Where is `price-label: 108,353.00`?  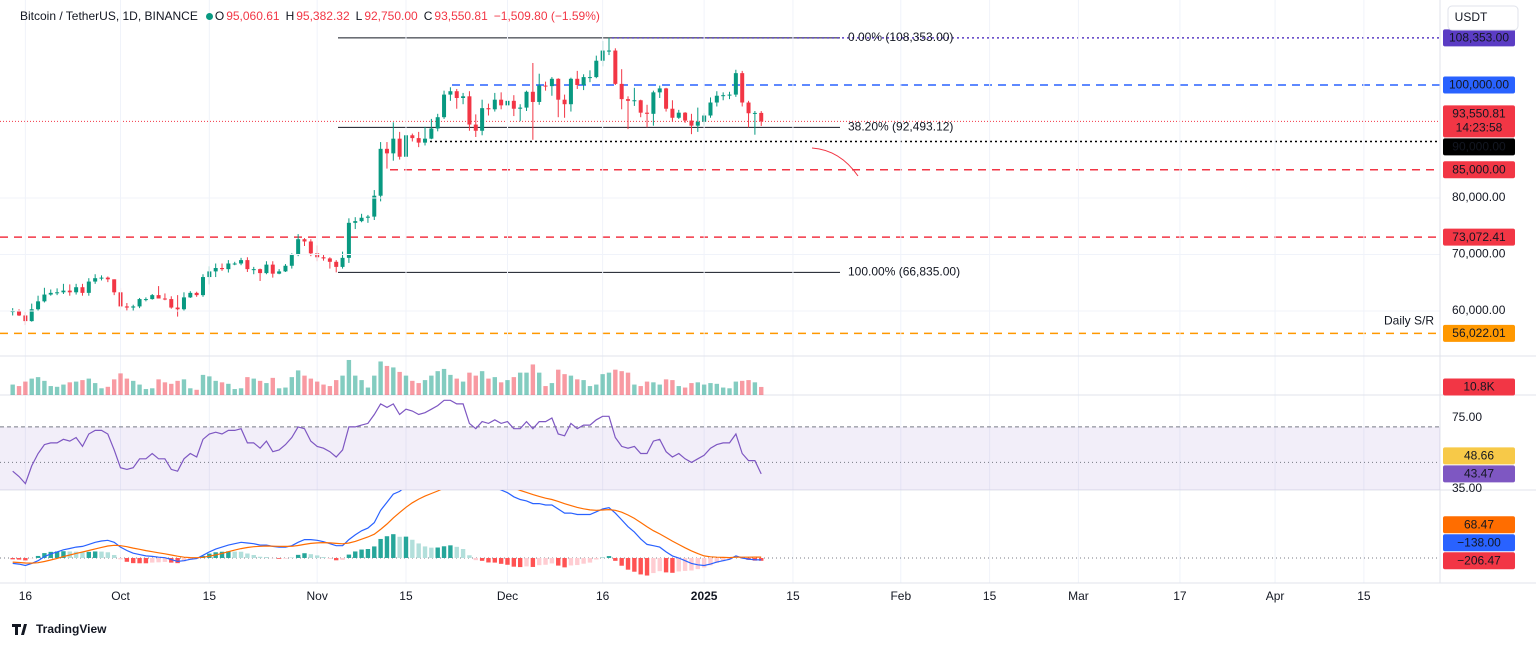
price-label: 108,353.00 is located at coordinates (1479, 37).